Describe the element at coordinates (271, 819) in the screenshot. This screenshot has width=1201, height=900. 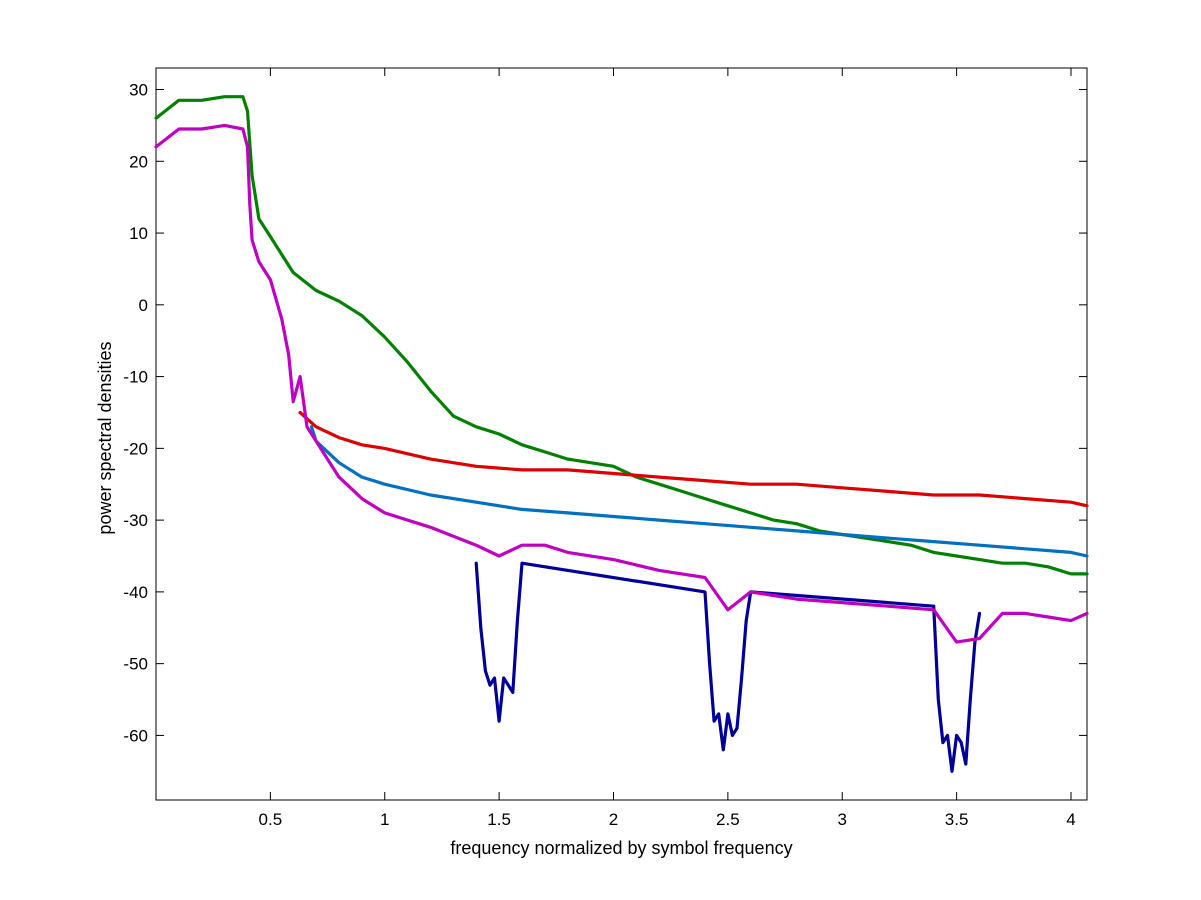
I see `x-tick-label: 0.5` at that location.